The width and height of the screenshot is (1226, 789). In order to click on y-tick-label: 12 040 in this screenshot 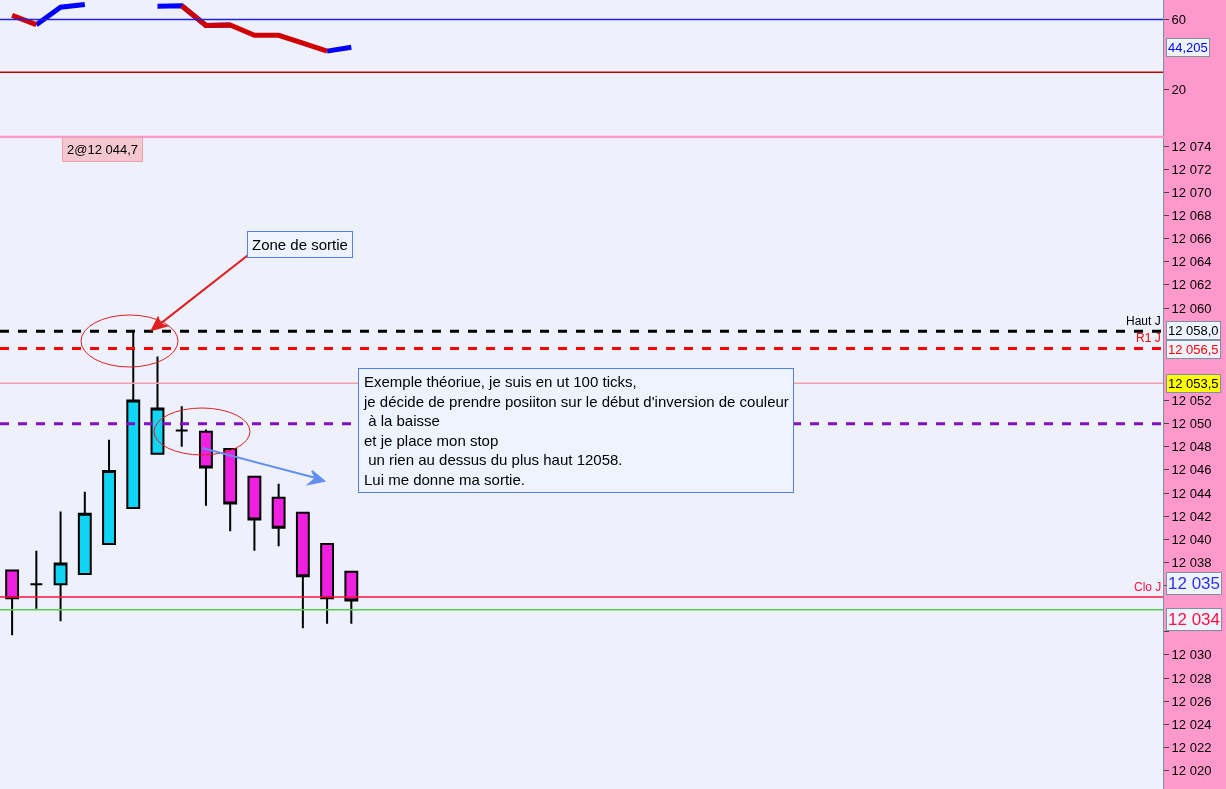, I will do `click(1191, 539)`.